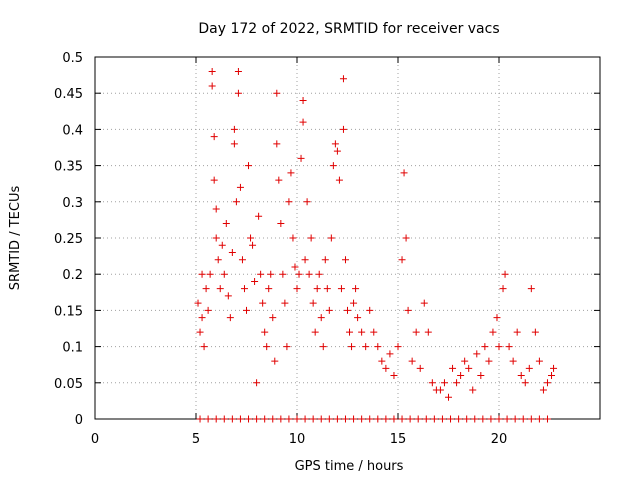 The width and height of the screenshot is (640, 480). What do you see at coordinates (72, 348) in the screenshot?
I see `y-tick-label: 0.1` at bounding box center [72, 348].